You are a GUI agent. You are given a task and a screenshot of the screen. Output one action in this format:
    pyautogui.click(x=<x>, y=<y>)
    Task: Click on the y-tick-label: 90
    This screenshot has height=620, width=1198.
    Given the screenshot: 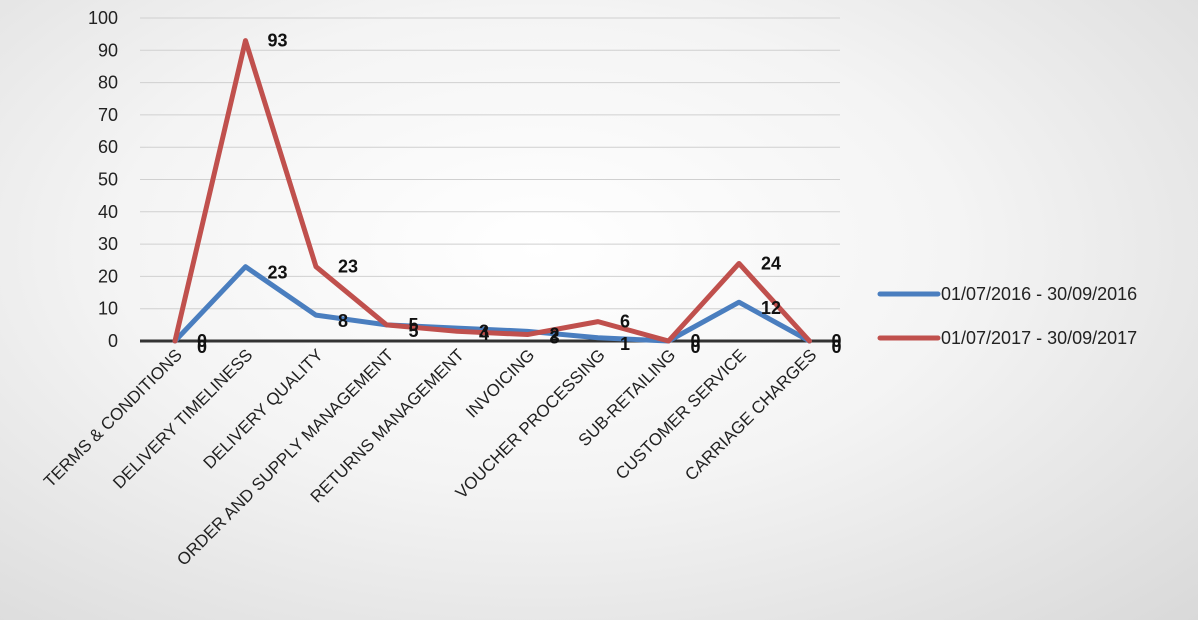 What is the action you would take?
    pyautogui.click(x=108, y=50)
    